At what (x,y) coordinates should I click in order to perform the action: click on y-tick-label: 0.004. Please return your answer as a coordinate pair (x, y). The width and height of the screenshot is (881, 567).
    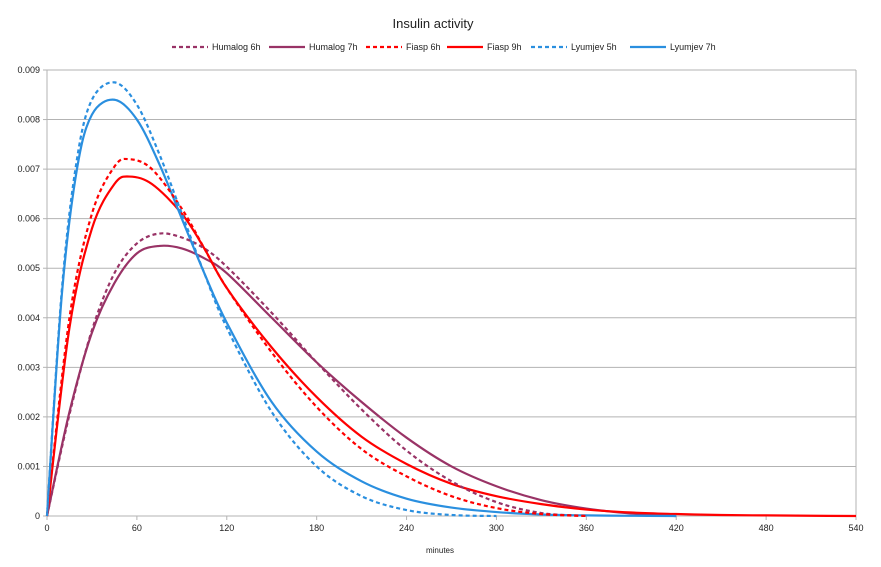
    Looking at the image, I should click on (28, 318).